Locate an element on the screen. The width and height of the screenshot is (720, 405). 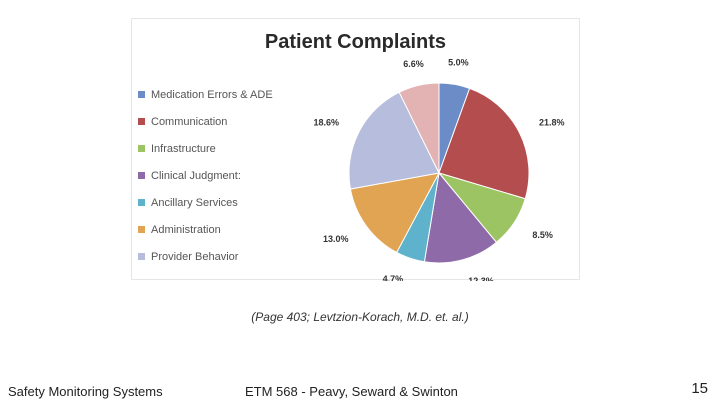
pie-data-label: 13.0% is located at coordinates (336, 239).